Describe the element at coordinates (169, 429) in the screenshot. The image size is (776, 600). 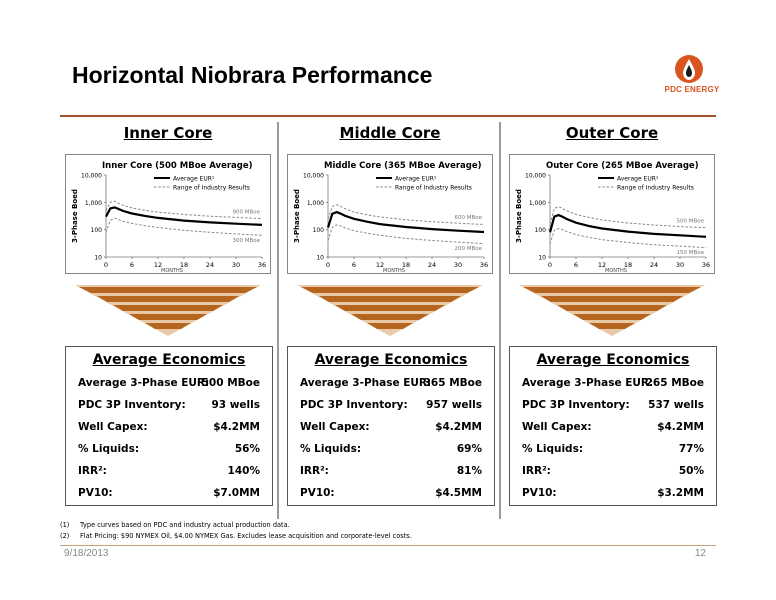
I see `economics-row: Well Capex: $4.2MM` at that location.